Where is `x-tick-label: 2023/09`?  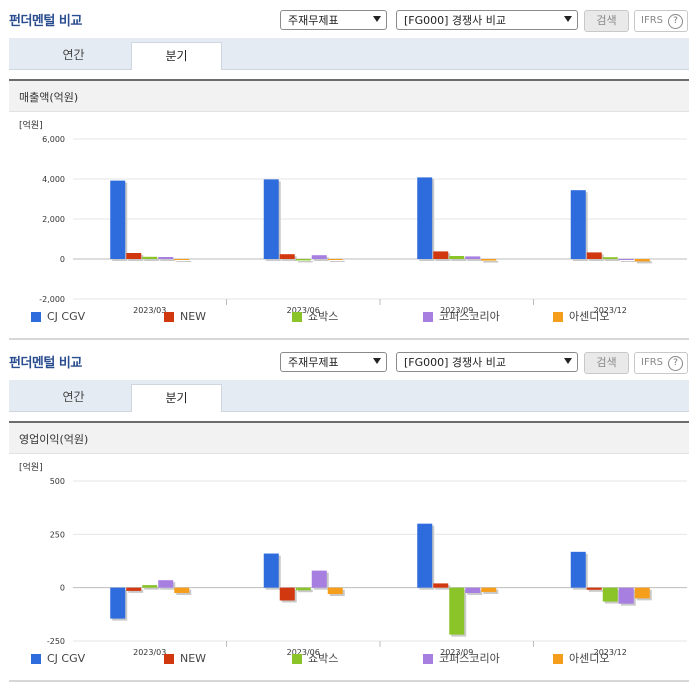
x-tick-label: 2023/09 is located at coordinates (456, 310).